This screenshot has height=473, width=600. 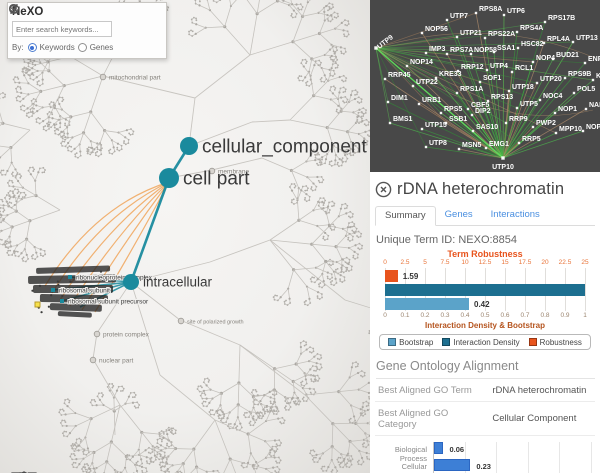 I want to click on gene-label: UTP20, so click(x=551, y=79).